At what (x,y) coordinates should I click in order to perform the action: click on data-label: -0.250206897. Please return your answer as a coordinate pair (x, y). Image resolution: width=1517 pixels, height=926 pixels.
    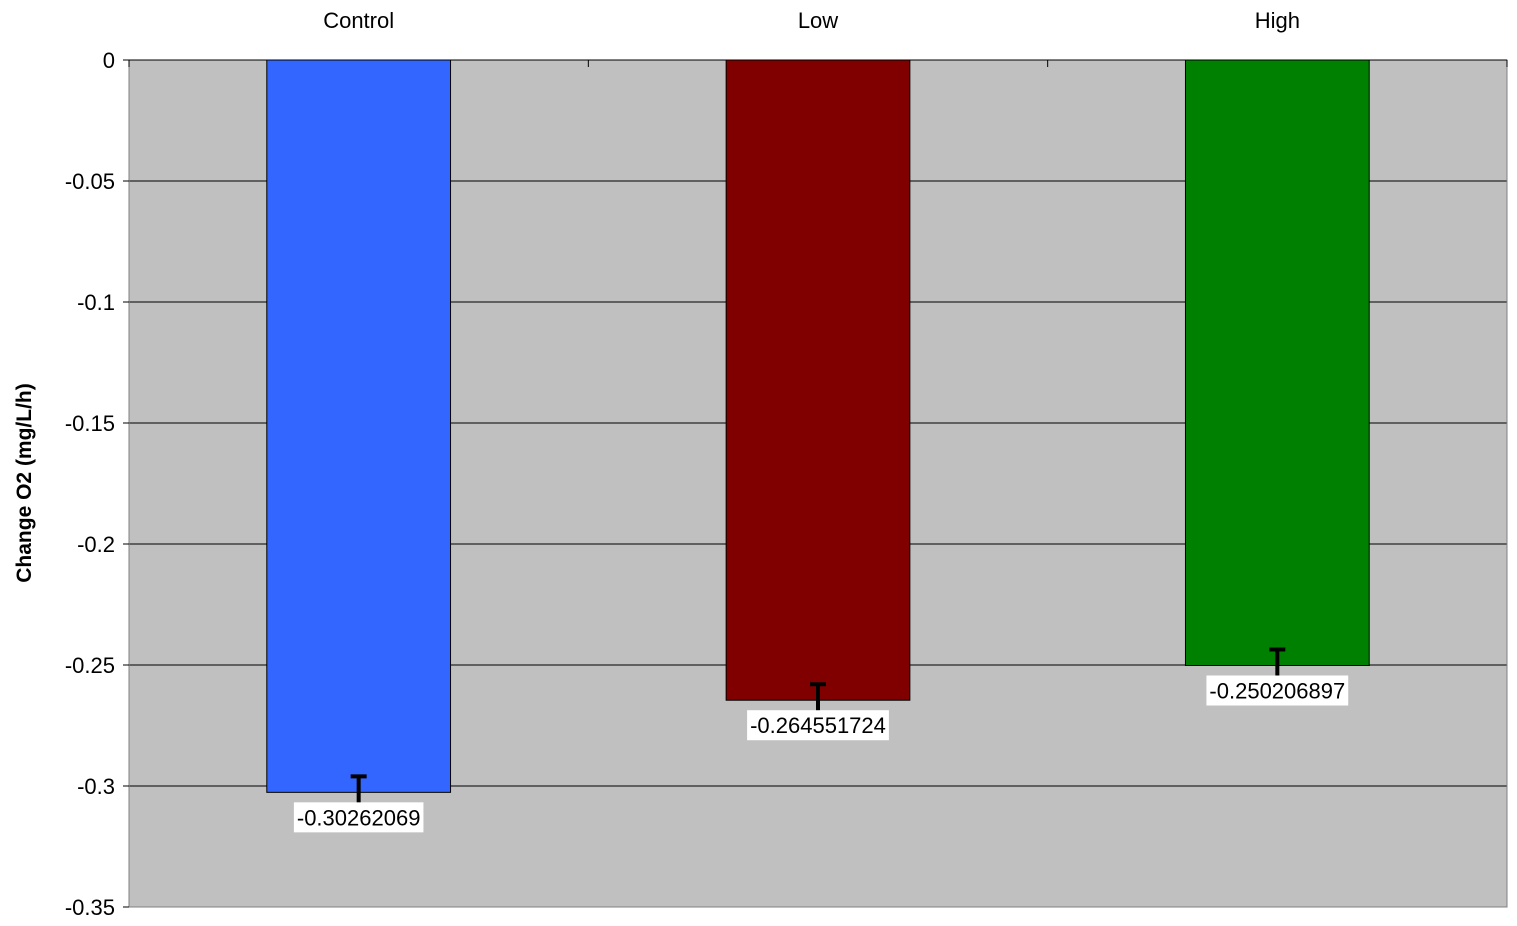
    Looking at the image, I should click on (1277, 690).